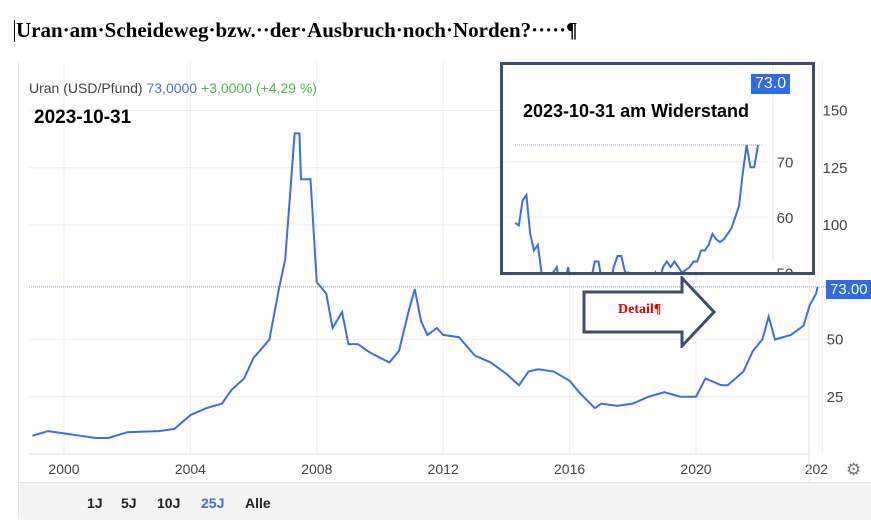  I want to click on inset-y-tick-label: 60, so click(785, 218).